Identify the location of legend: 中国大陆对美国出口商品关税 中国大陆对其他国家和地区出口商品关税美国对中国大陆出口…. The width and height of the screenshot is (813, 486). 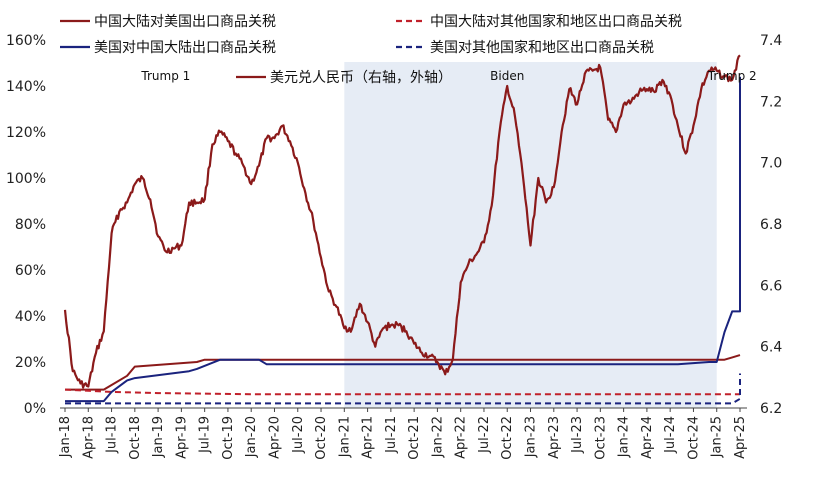
(371, 49).